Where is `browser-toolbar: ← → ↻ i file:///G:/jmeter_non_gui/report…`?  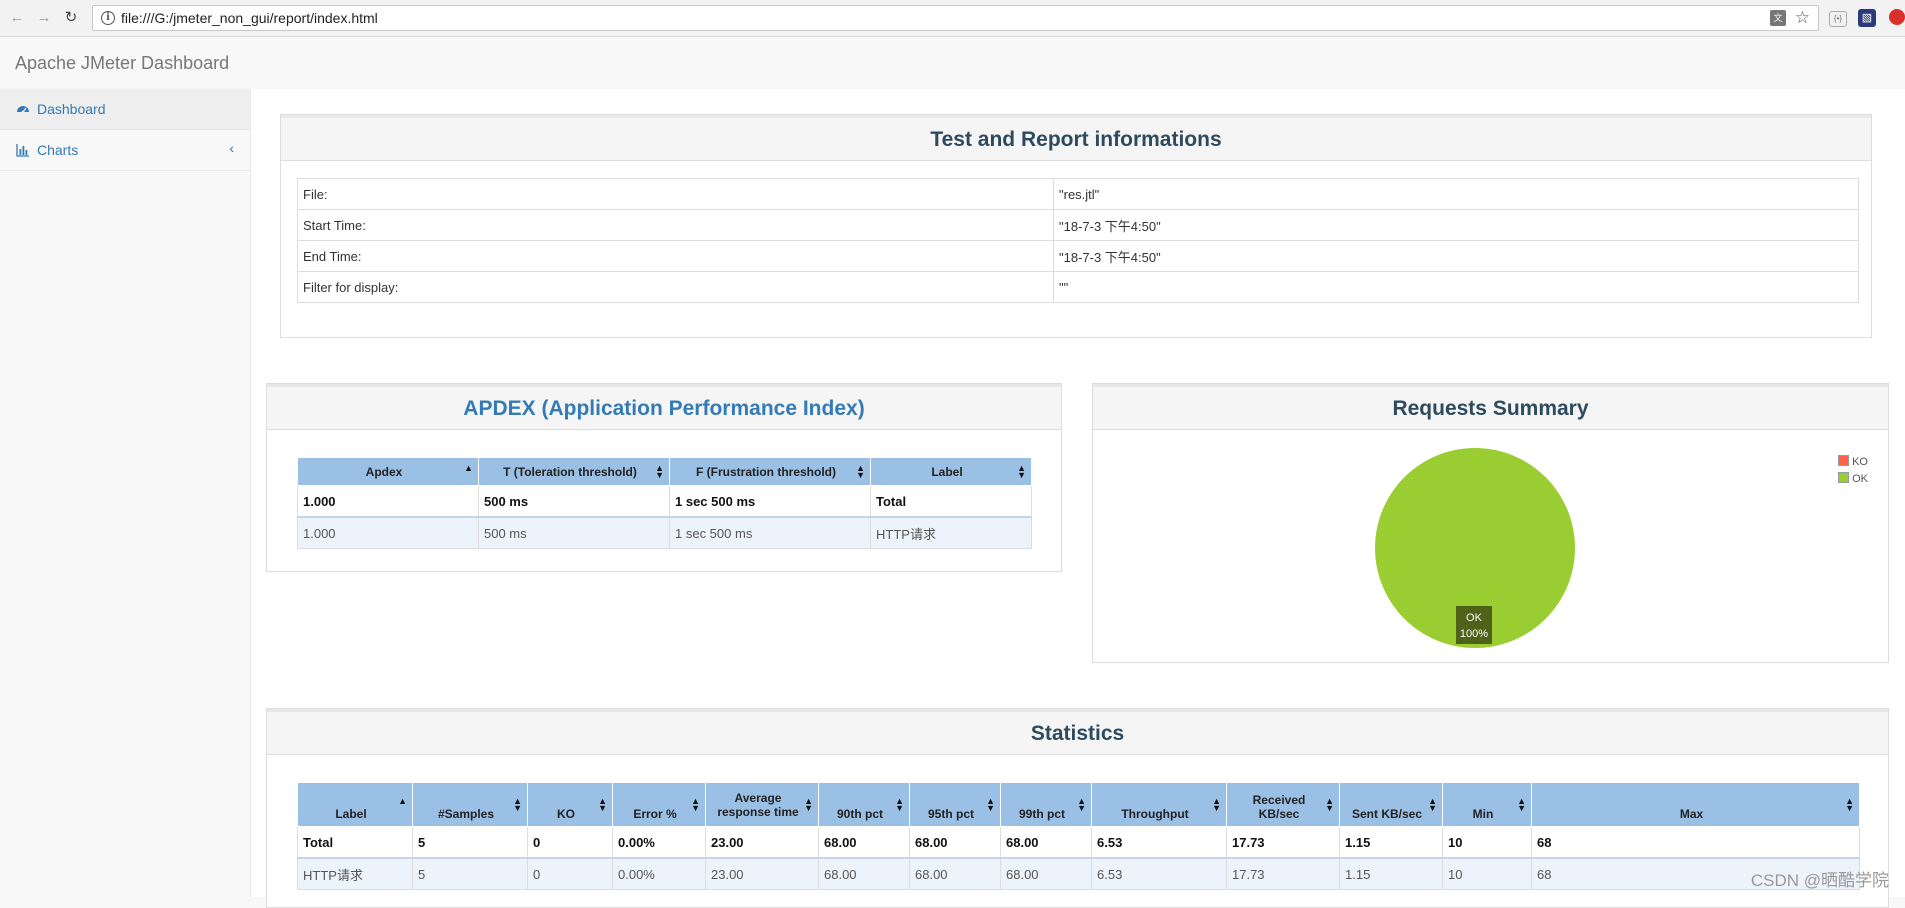 browser-toolbar: ← → ↻ i file:///G:/jmeter_non_gui/report… is located at coordinates (952, 18).